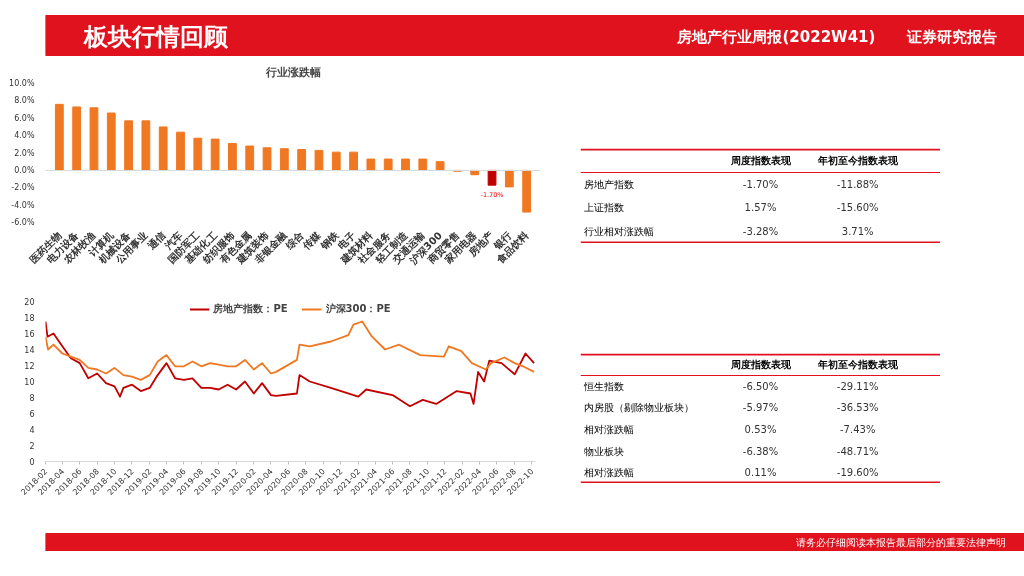  What do you see at coordinates (760, 429) in the screenshot?
I see `text: 0.53%` at bounding box center [760, 429].